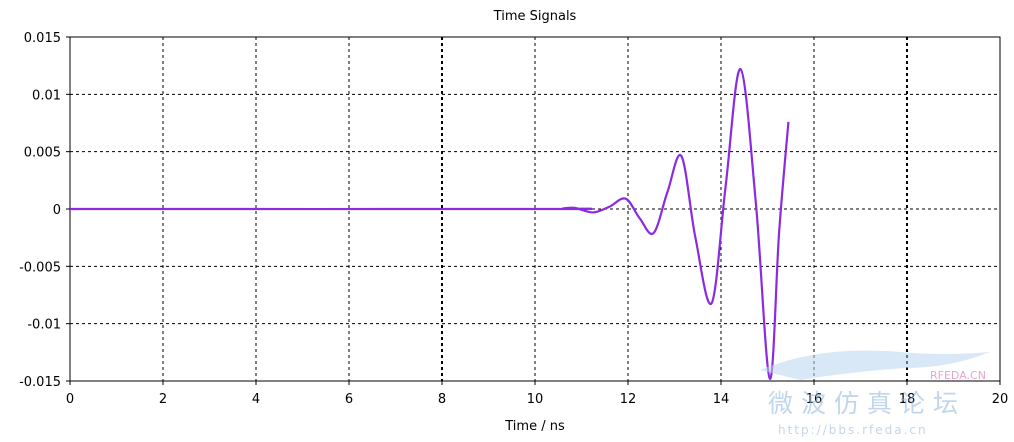 The image size is (1014, 442). I want to click on x-tick-label: 6, so click(349, 399).